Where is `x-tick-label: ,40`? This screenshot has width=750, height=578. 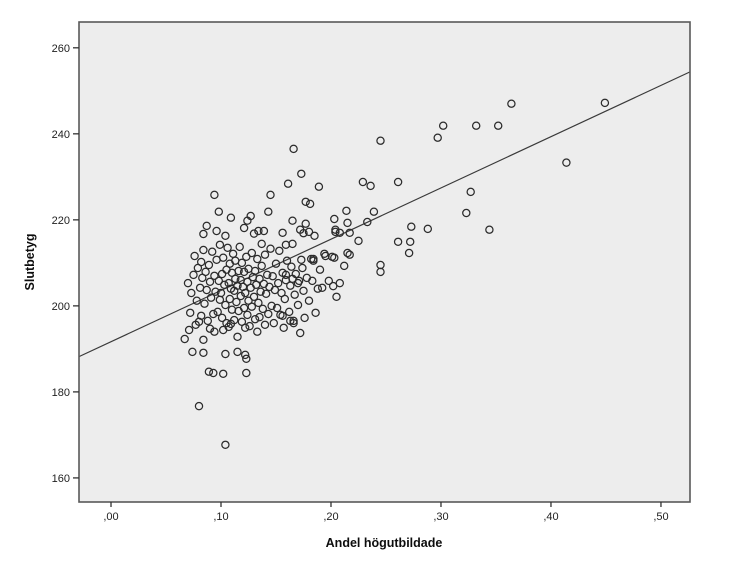
x-tick-label: ,40 is located at coordinates (550, 517).